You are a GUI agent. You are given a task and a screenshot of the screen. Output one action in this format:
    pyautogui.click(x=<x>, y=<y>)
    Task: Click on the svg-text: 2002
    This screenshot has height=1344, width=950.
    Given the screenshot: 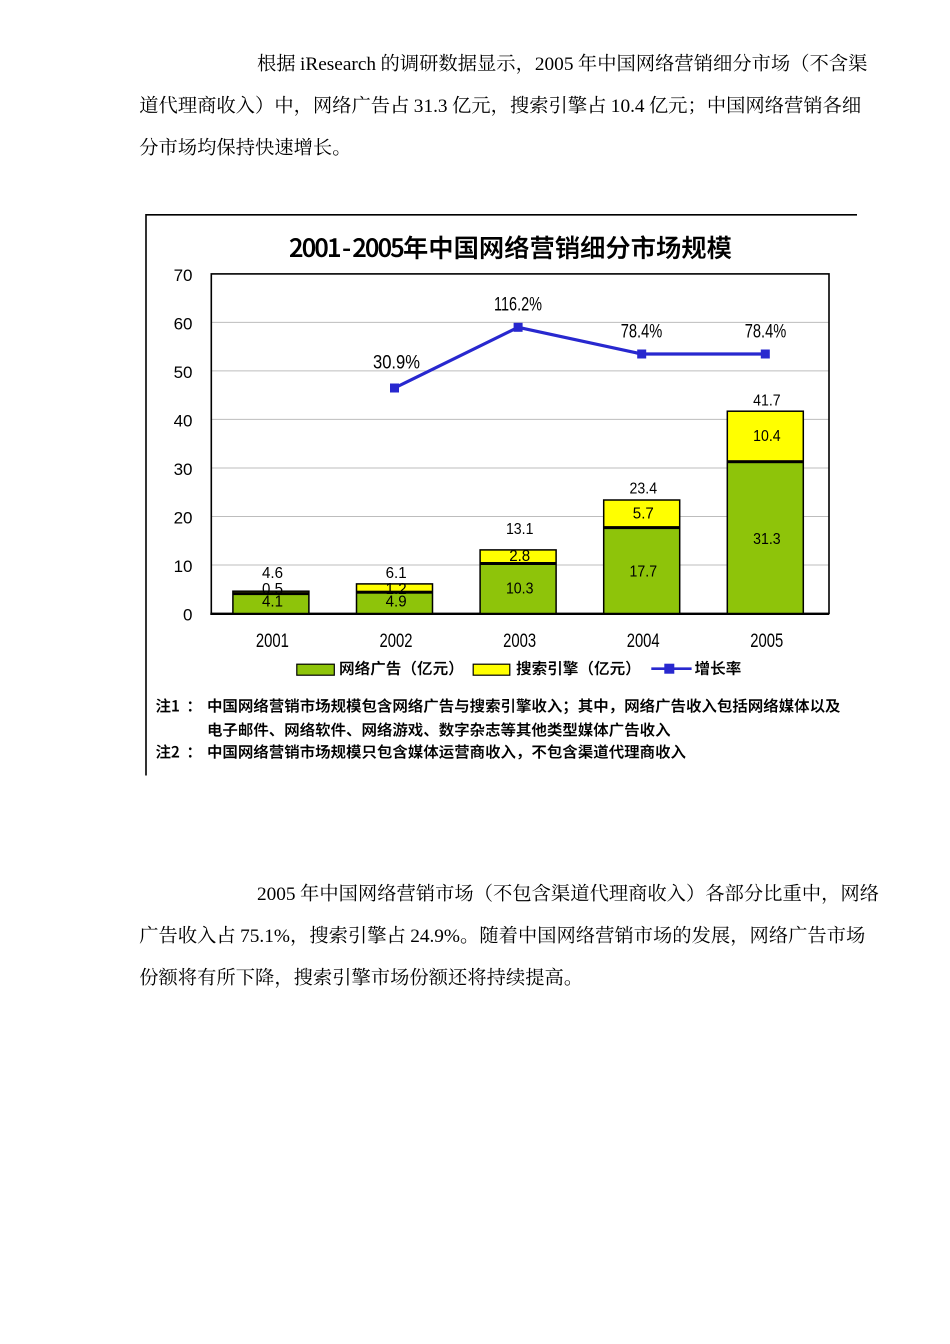 What is the action you would take?
    pyautogui.click(x=396, y=641)
    